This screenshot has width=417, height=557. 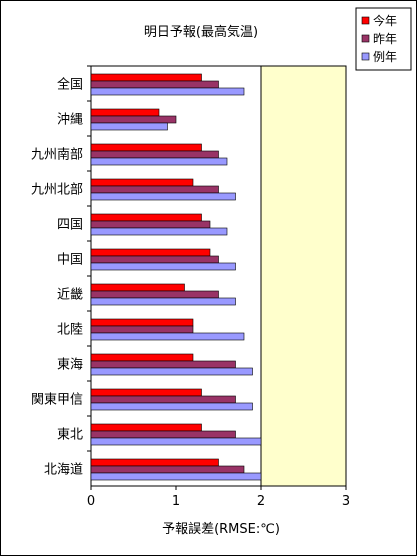 What do you see at coordinates (70, 330) in the screenshot?
I see `y-tick-label-7: 北陸` at bounding box center [70, 330].